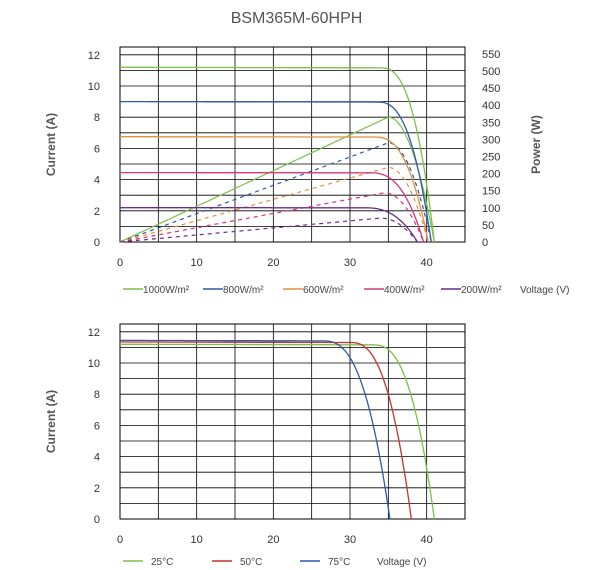  I want to click on legend-label: 400W/m², so click(404, 290).